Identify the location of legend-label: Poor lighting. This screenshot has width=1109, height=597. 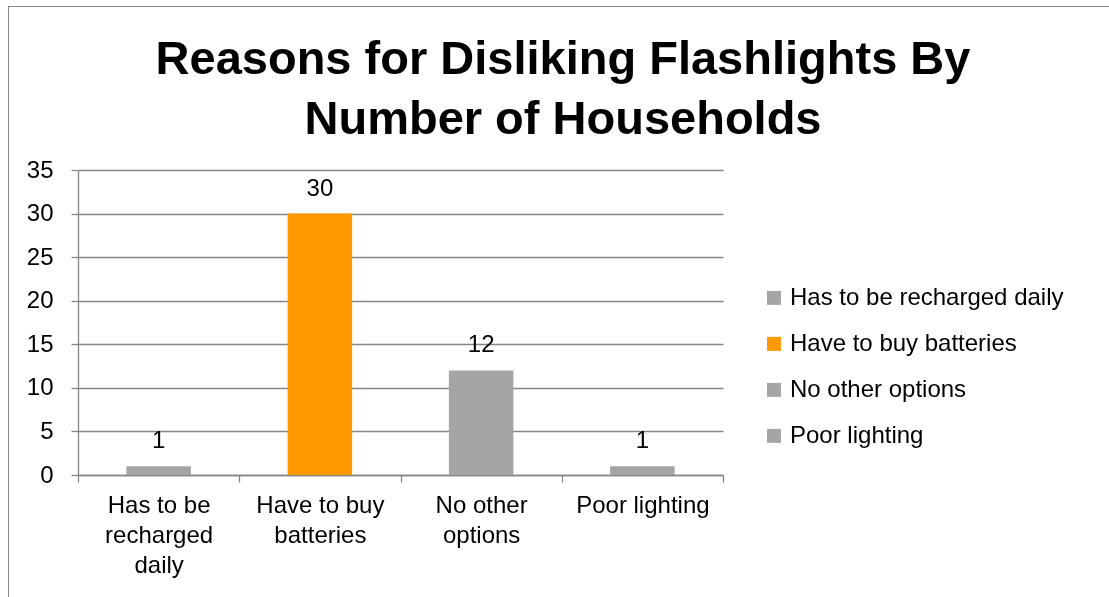
(857, 434).